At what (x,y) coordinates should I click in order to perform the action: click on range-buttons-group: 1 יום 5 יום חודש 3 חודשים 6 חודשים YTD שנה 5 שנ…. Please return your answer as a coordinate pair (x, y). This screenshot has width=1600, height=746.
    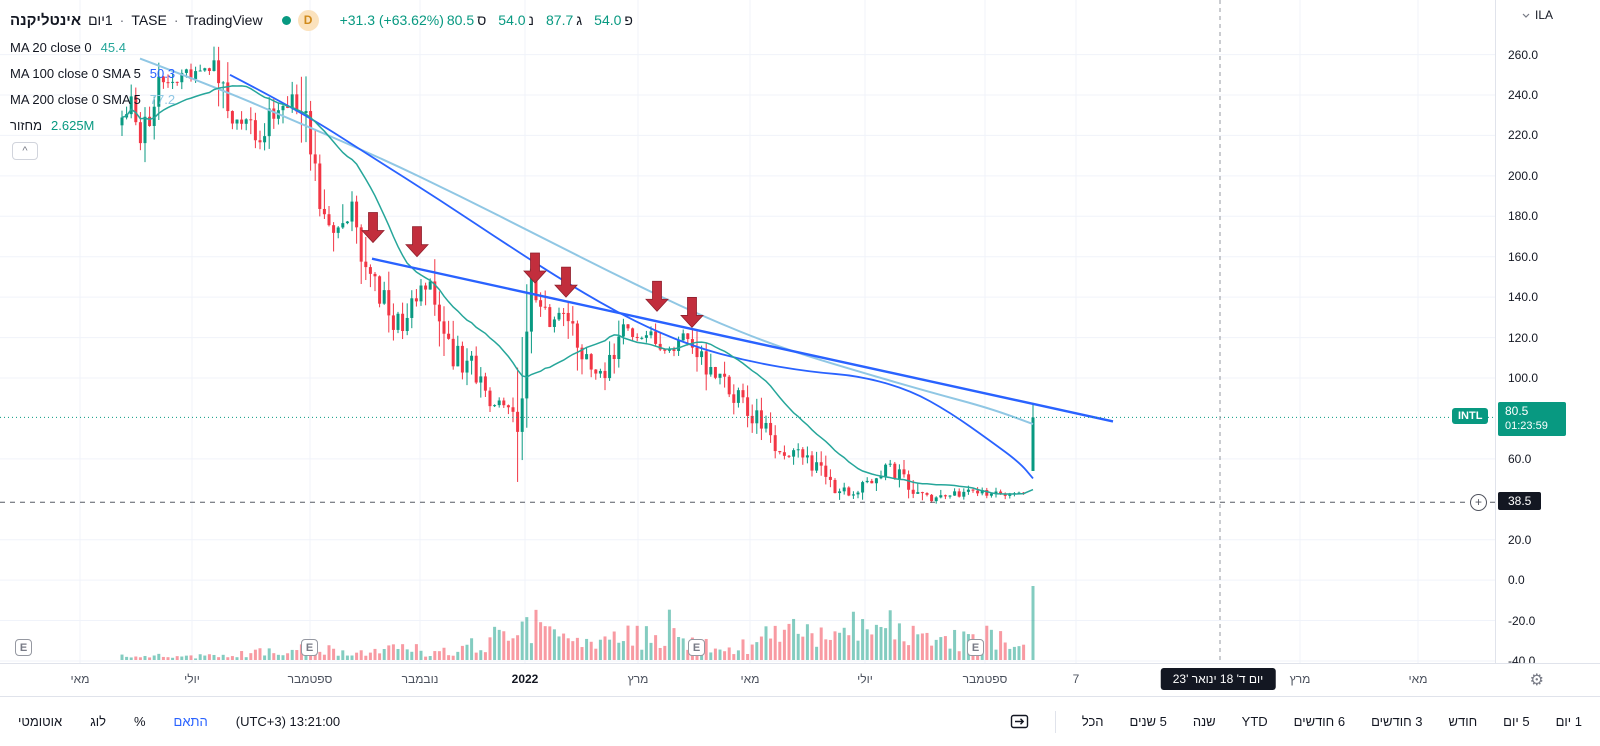
    Looking at the image, I should click on (1296, 721).